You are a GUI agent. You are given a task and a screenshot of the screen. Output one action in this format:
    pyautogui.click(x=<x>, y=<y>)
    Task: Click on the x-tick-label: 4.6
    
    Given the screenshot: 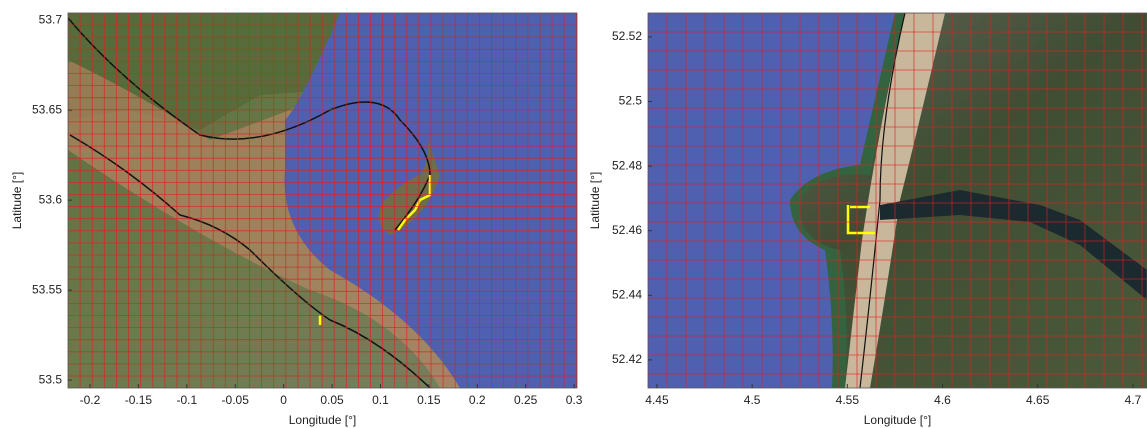 What is the action you would take?
    pyautogui.click(x=942, y=400)
    